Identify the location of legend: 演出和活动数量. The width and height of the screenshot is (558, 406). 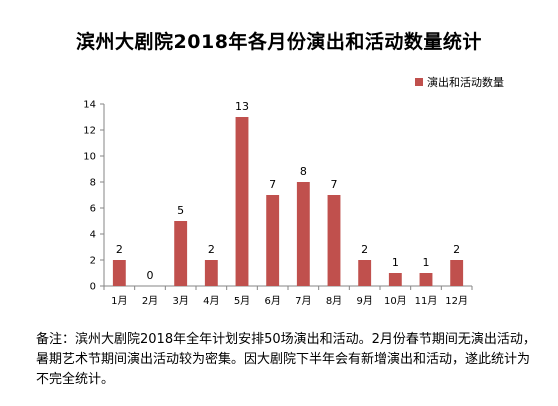
(459, 82).